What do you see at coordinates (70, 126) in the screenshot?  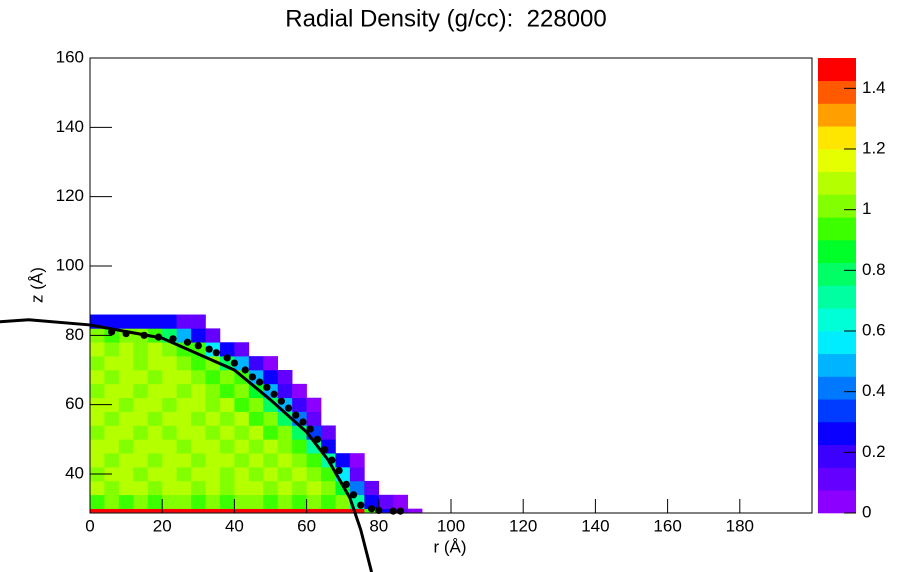 I see `y-tick-label: 140` at bounding box center [70, 126].